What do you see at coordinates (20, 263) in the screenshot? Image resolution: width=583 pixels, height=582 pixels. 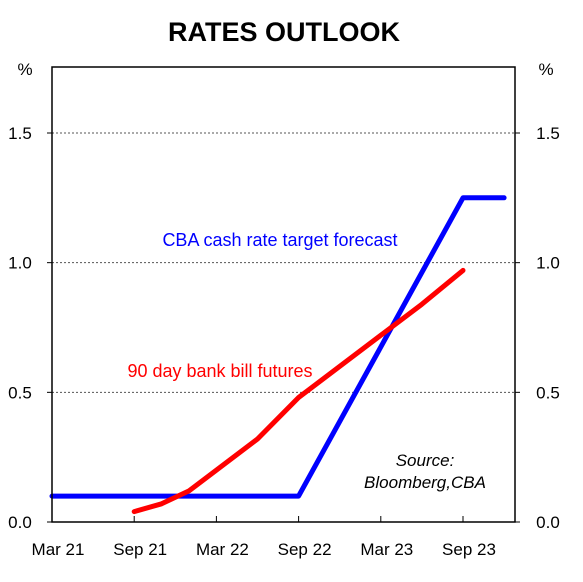 I see `y-tick-label-left: 1.0` at bounding box center [20, 263].